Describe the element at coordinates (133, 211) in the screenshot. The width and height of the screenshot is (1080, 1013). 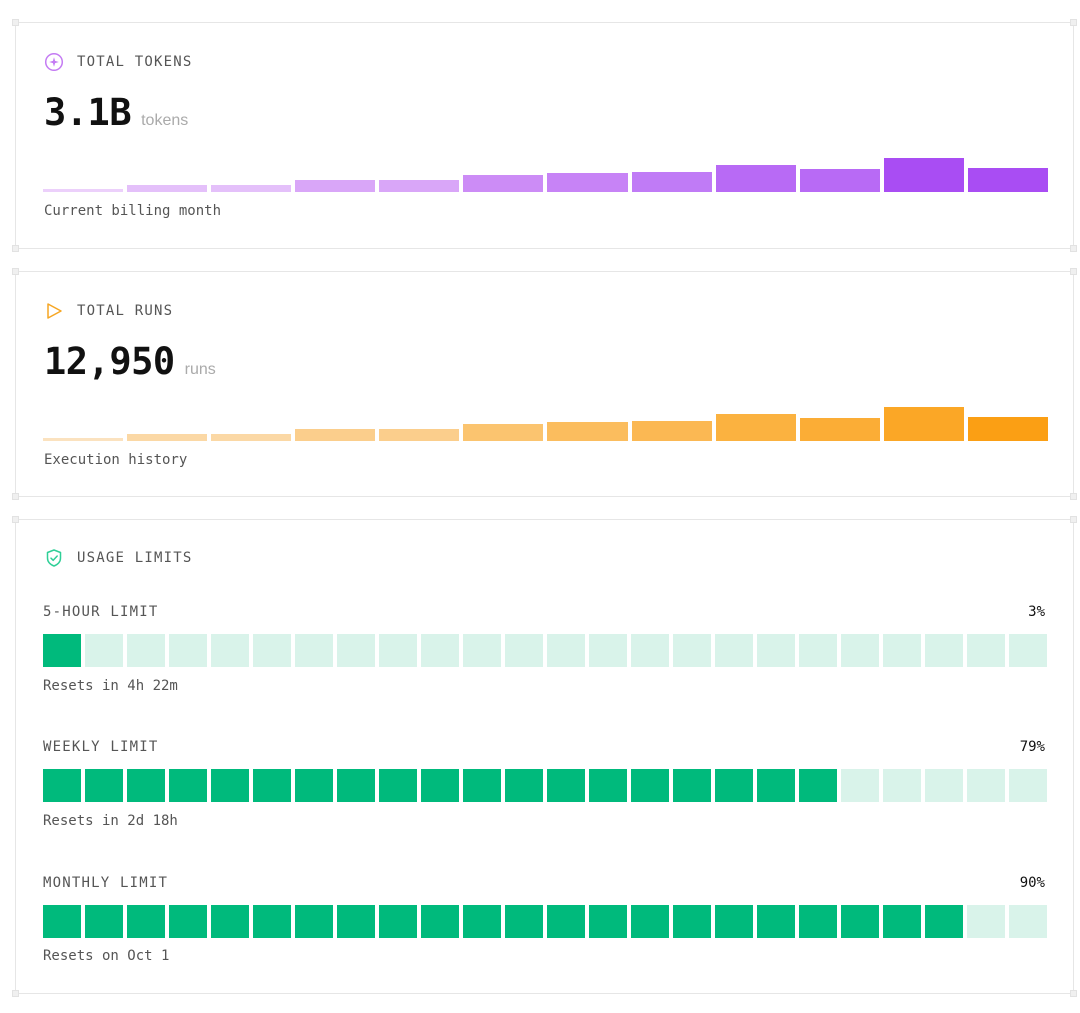
I see `card-caption: Current billing month` at that location.